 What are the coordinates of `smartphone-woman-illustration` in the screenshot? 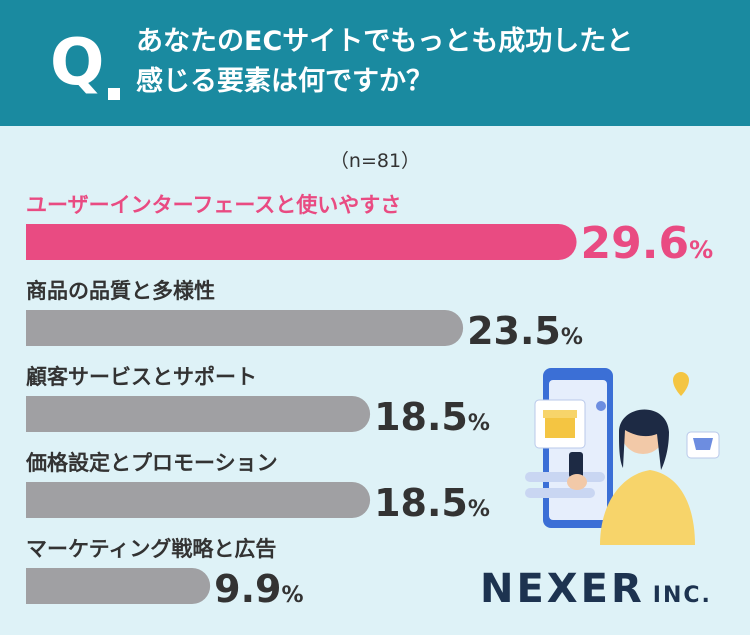 It's located at (622, 456).